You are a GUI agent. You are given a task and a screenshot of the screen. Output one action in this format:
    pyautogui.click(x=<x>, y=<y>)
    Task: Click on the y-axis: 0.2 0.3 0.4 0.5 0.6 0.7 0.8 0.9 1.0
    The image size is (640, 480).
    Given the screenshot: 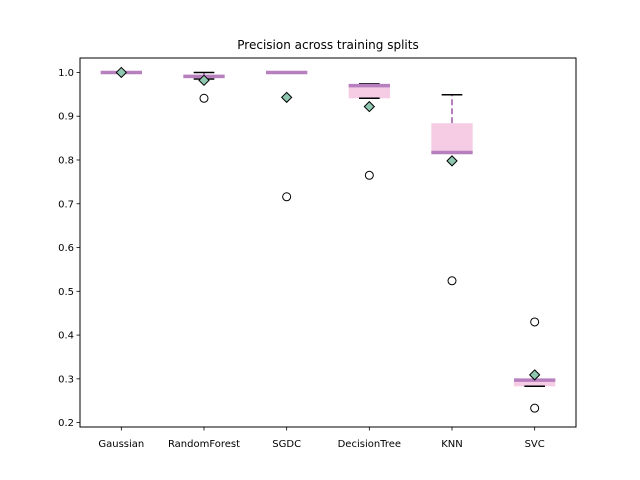 What is the action you would take?
    pyautogui.click(x=69, y=248)
    